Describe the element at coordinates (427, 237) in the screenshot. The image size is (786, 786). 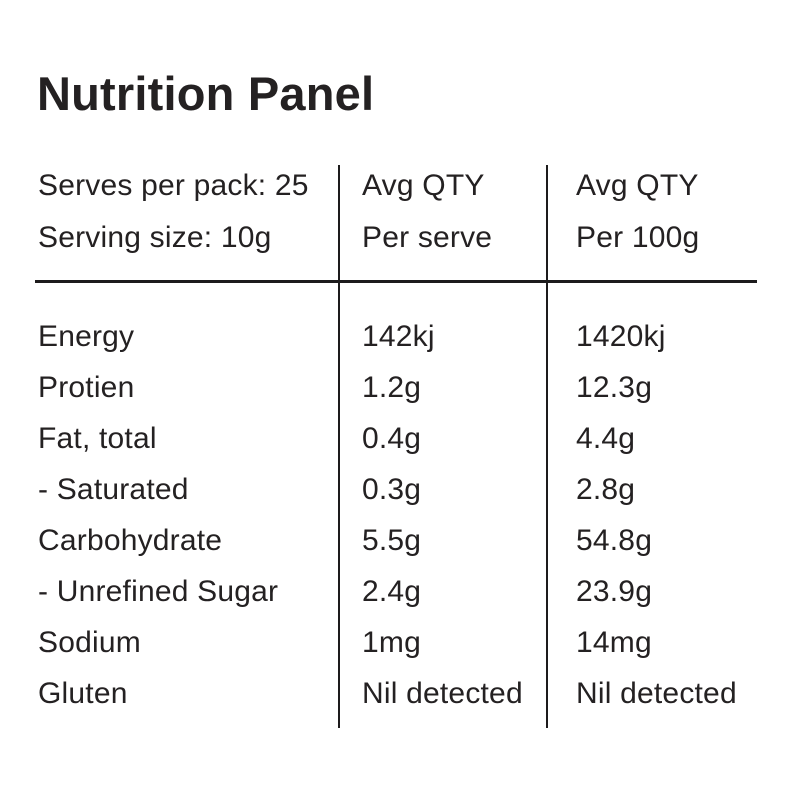
I see `per-serve-unit-label: Per serve` at that location.